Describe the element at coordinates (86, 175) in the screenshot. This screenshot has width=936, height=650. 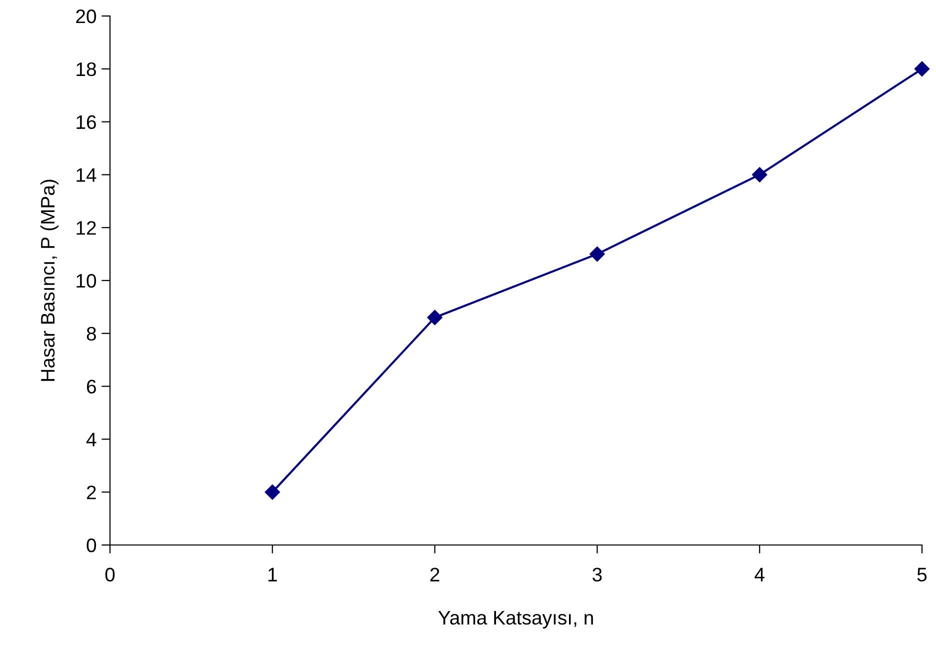
I see `y-tick-label: 14` at that location.